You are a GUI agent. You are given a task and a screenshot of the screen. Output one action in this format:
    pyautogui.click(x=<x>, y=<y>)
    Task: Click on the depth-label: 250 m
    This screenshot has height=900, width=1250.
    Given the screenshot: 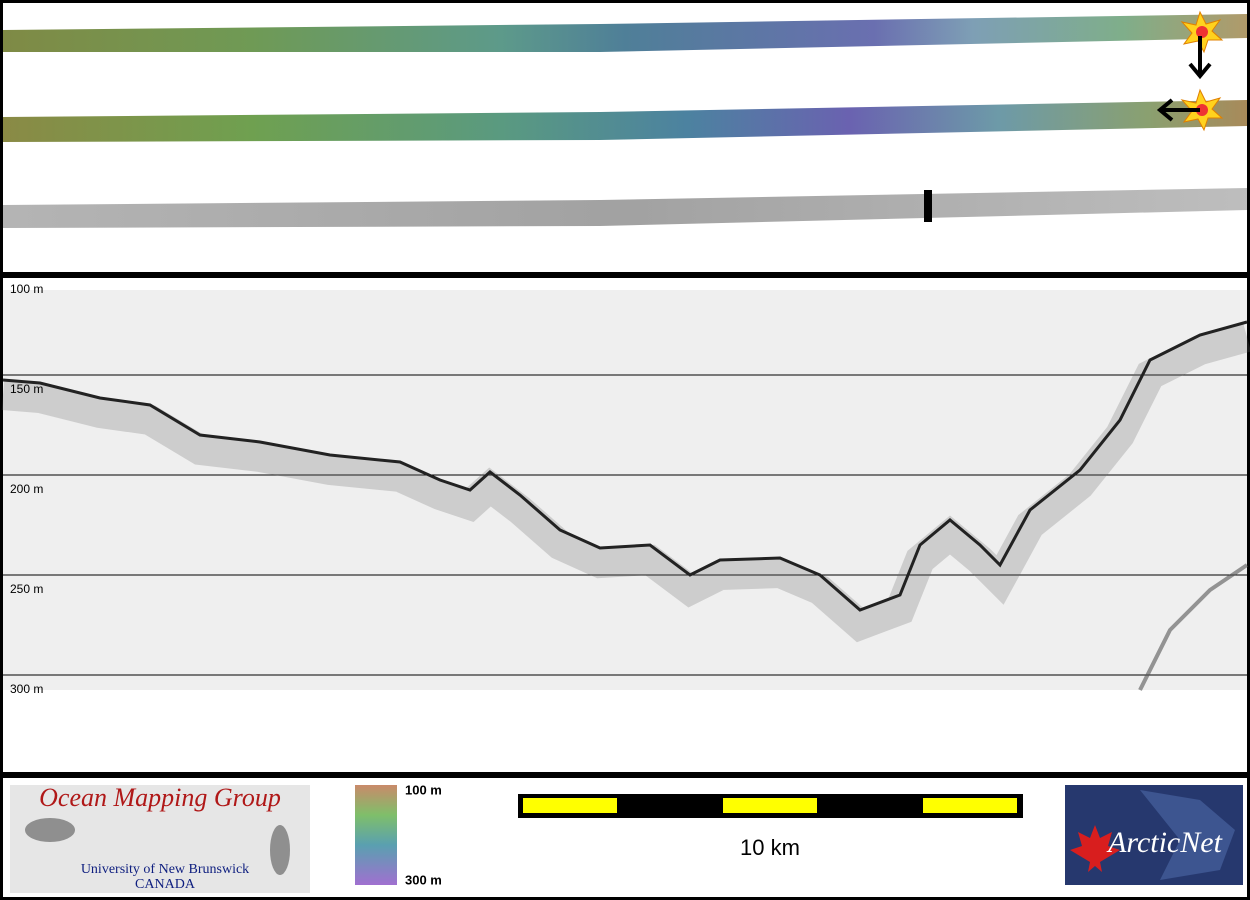 What is the action you would take?
    pyautogui.click(x=26, y=589)
    